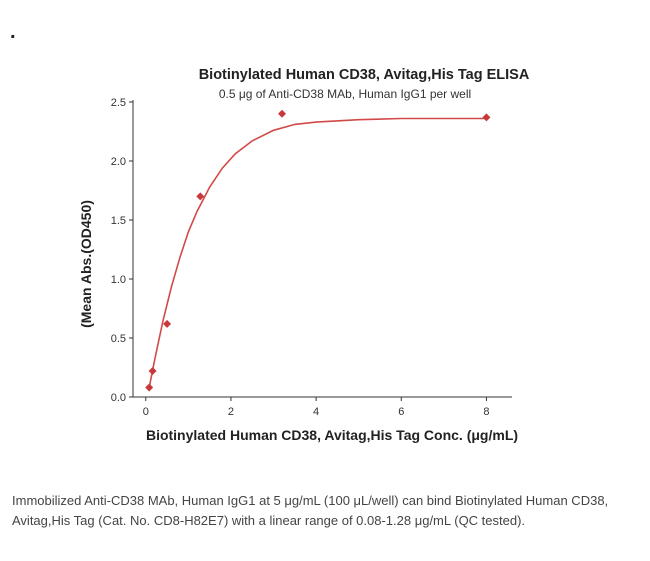  Describe the element at coordinates (86, 264) in the screenshot. I see `y-axis-label: (Mean Abs.(OD450)` at that location.